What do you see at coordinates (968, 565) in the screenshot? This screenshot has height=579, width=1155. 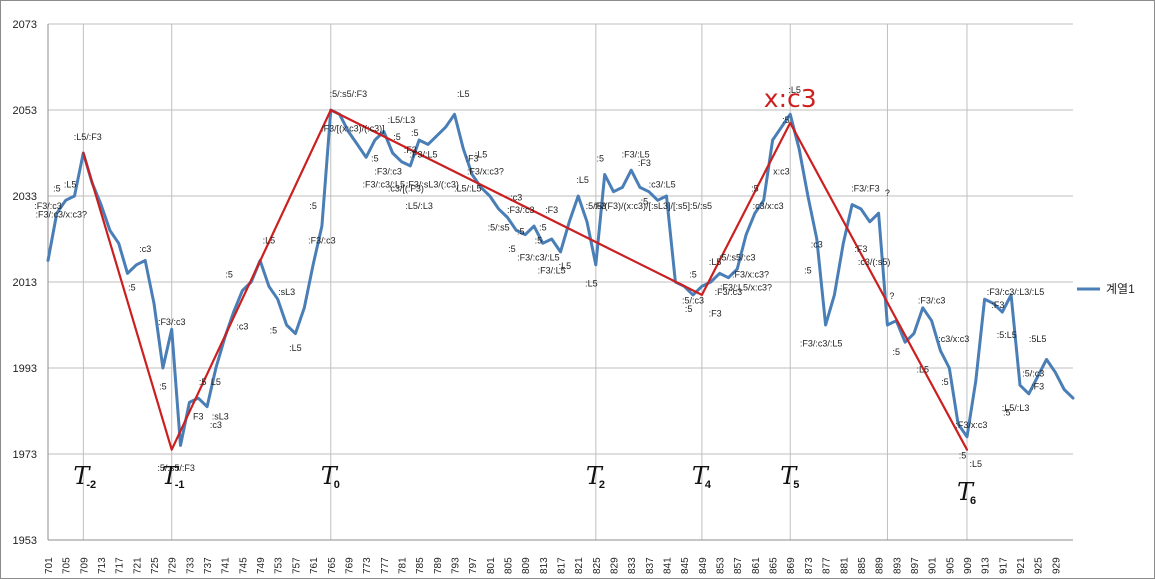 I see `x-tick-label: 909` at bounding box center [968, 565].